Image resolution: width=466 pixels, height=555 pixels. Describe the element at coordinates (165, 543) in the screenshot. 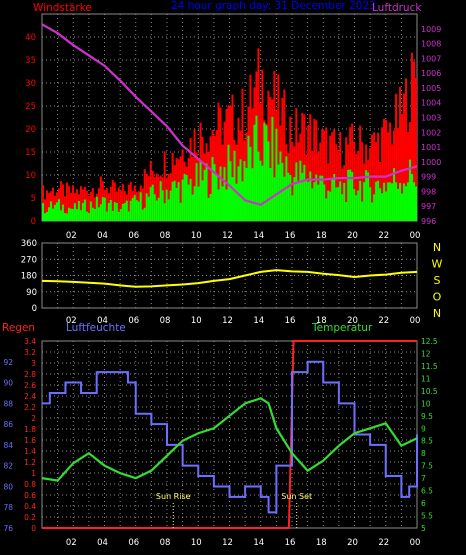

I see `climate-x-tick-label: 08` at that location.